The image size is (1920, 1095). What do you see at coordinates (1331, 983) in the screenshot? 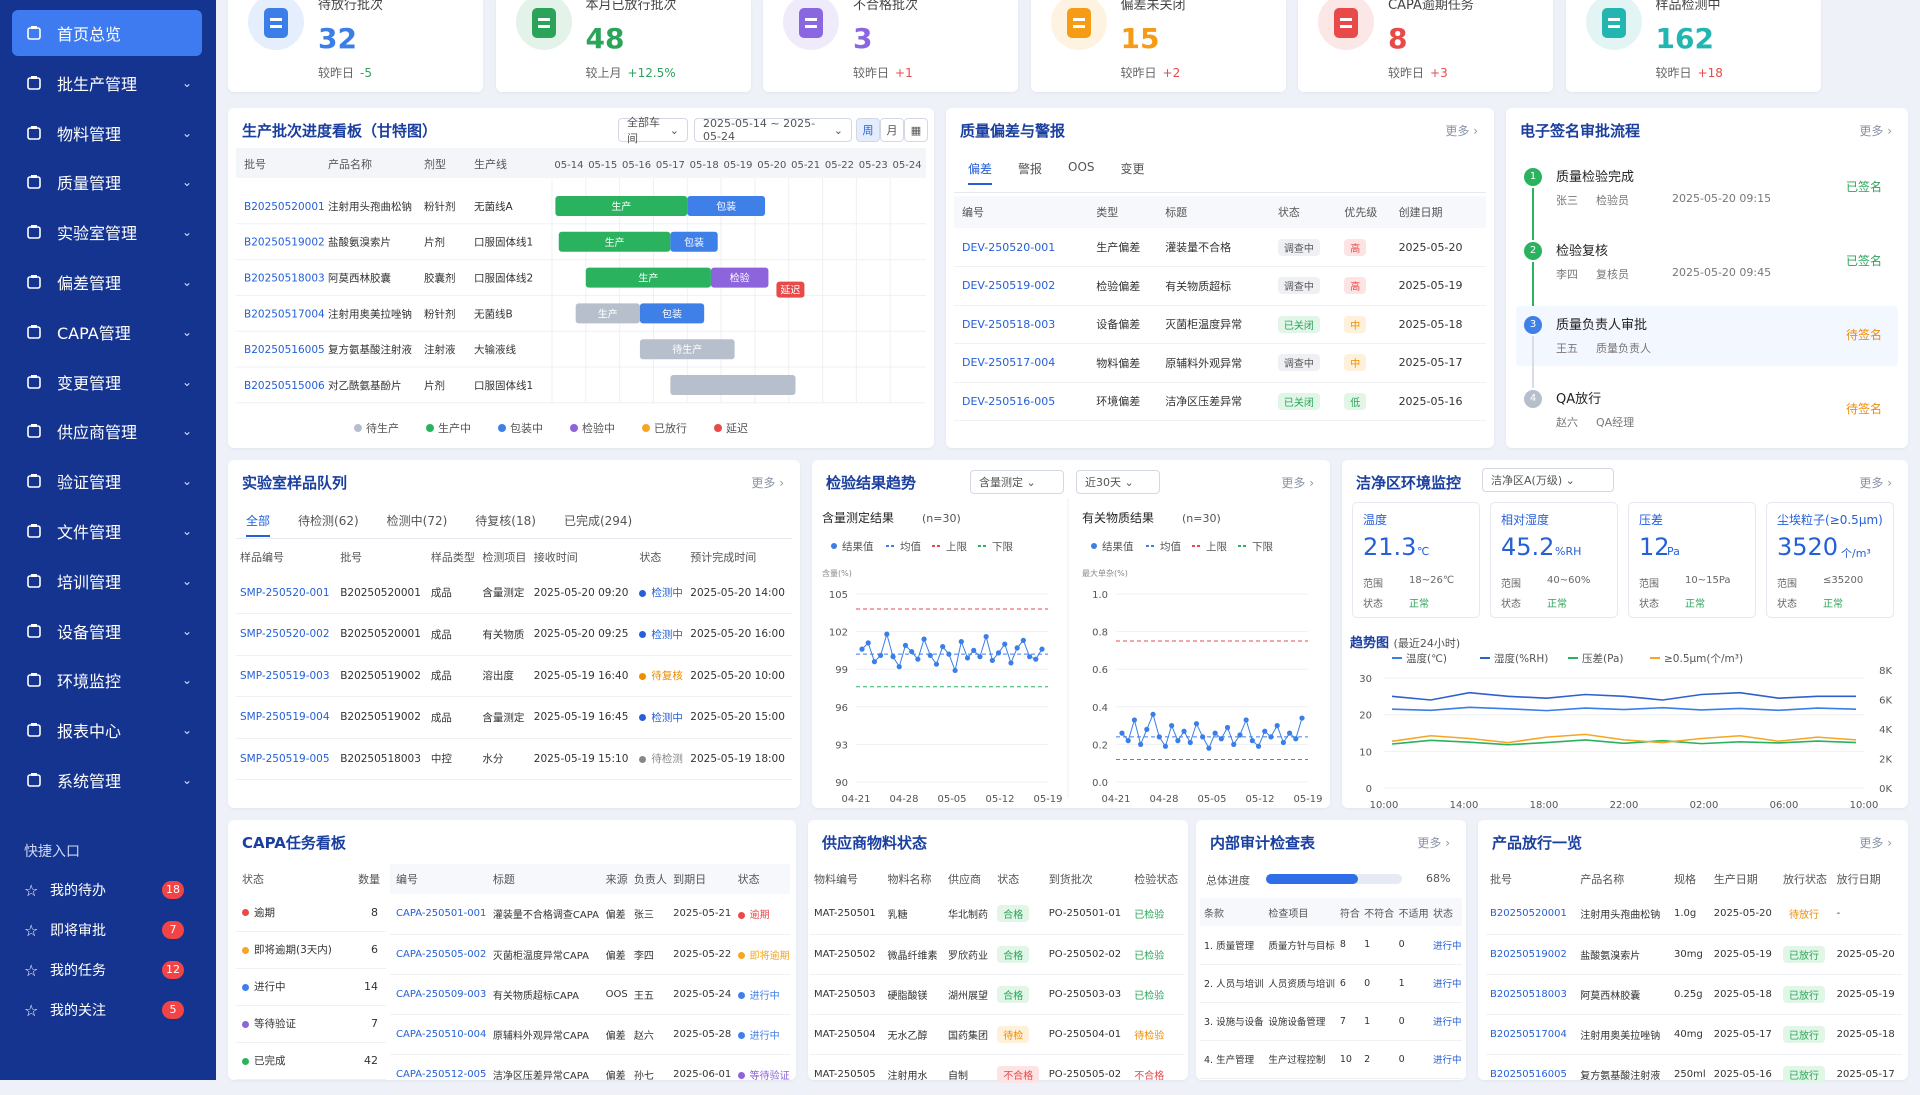
I see `audit-row: 2. 人员与培训 人员资质与培训 6 0 1 进行中` at bounding box center [1331, 983].